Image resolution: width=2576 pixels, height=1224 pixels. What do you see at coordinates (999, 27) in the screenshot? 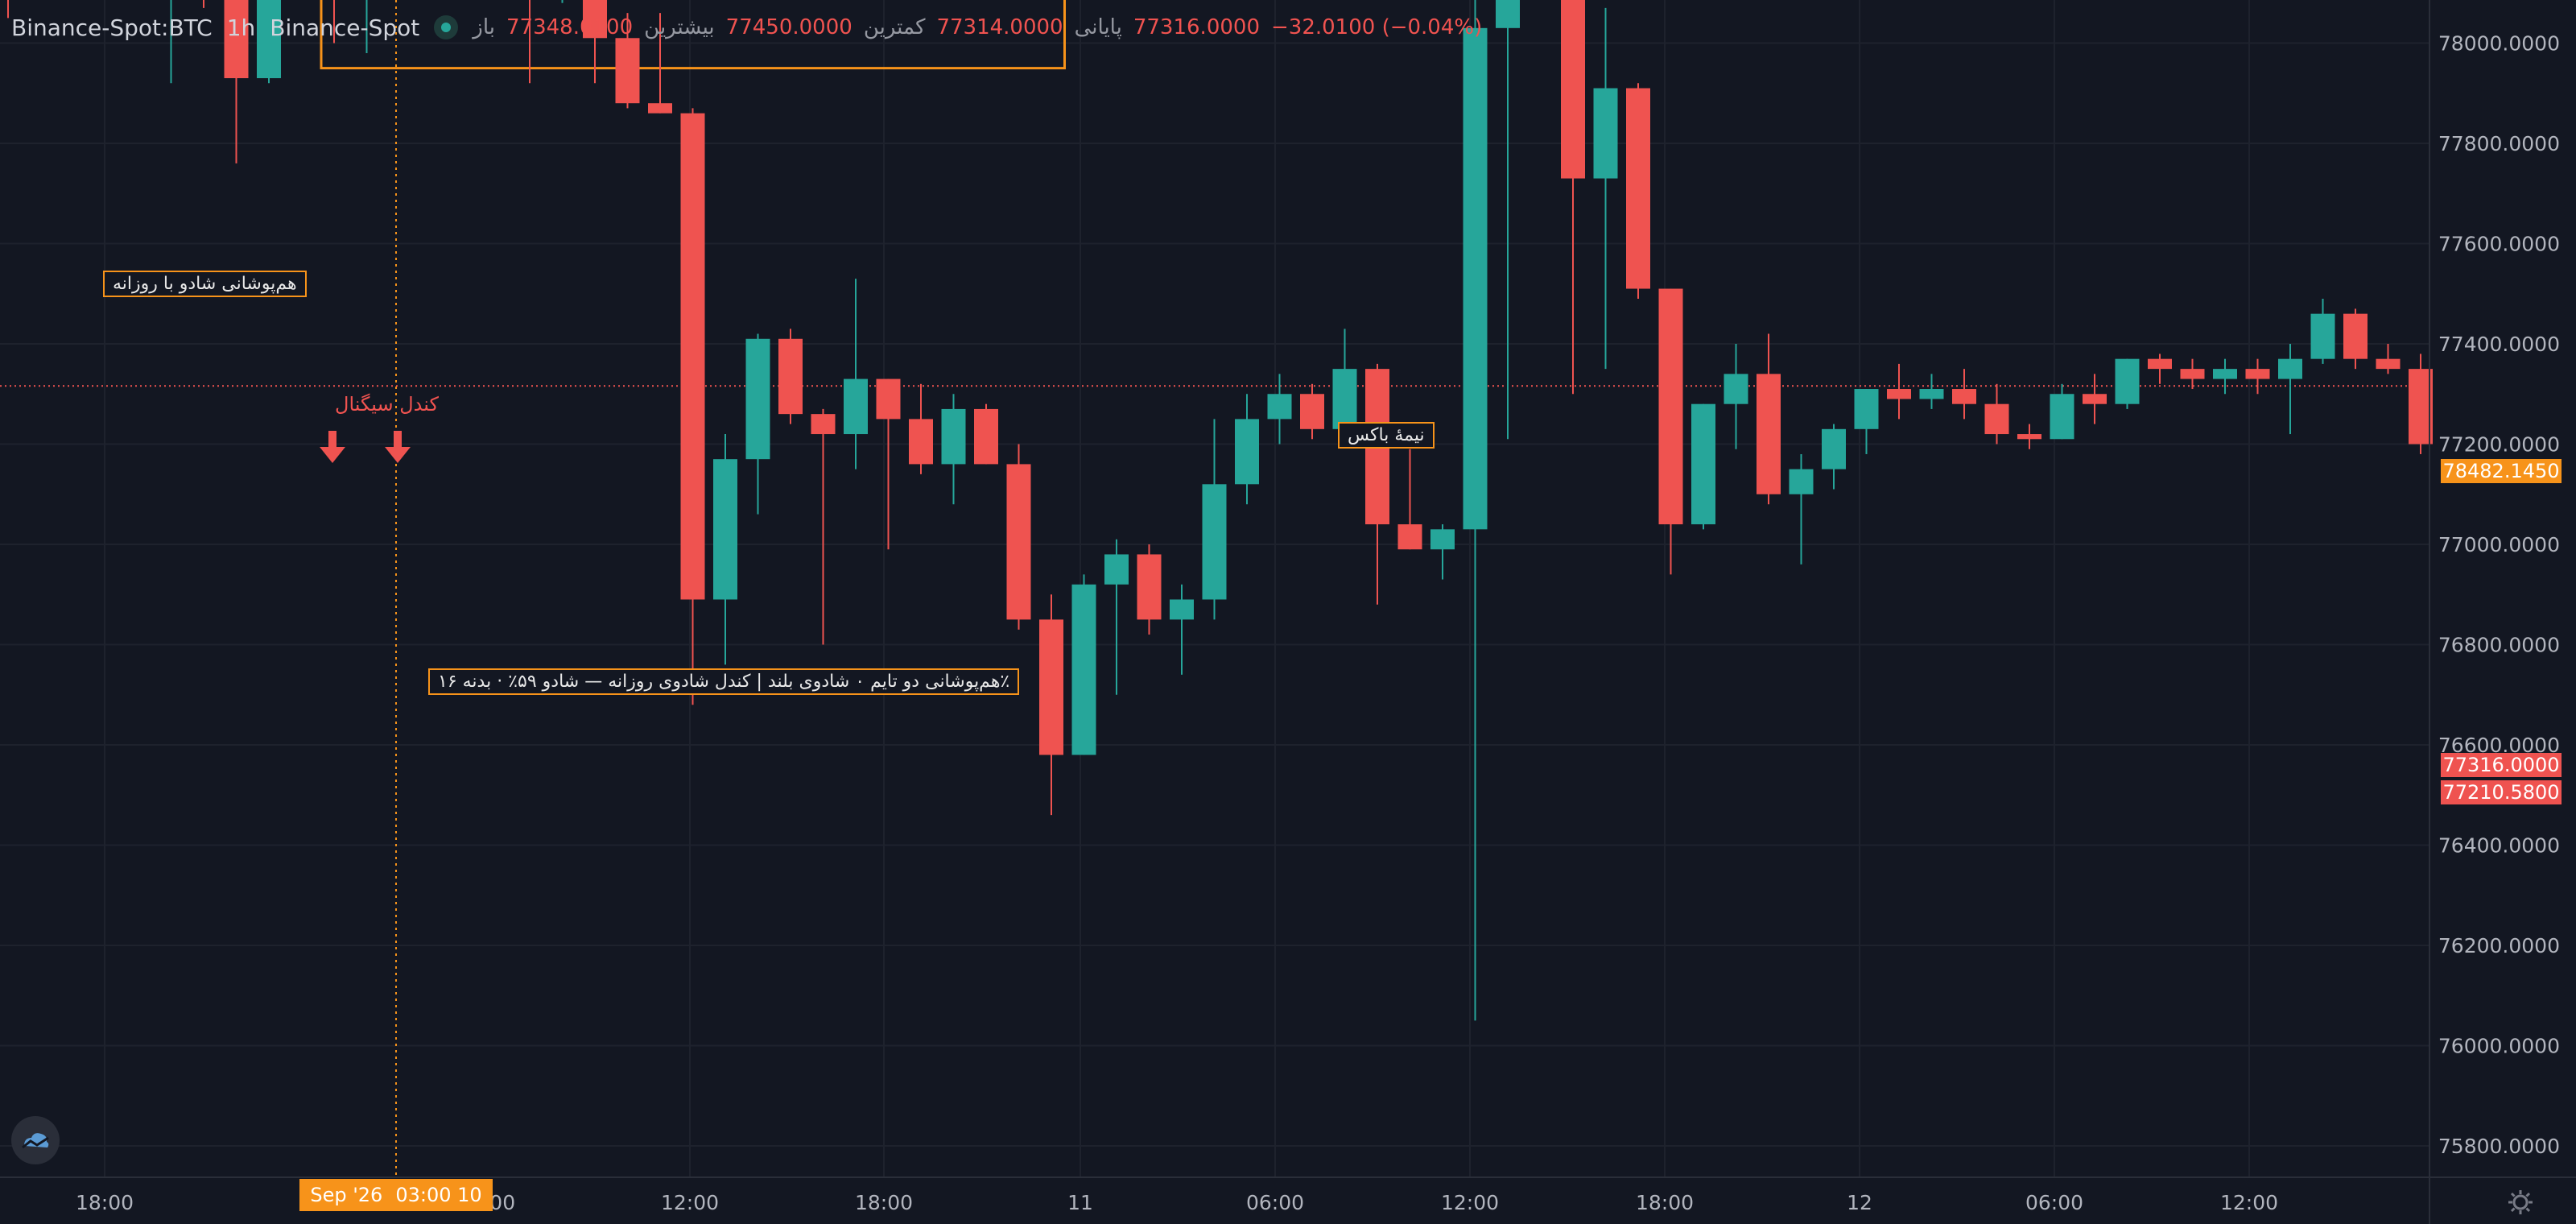
I see `low-value: 77314.0000` at bounding box center [999, 27].